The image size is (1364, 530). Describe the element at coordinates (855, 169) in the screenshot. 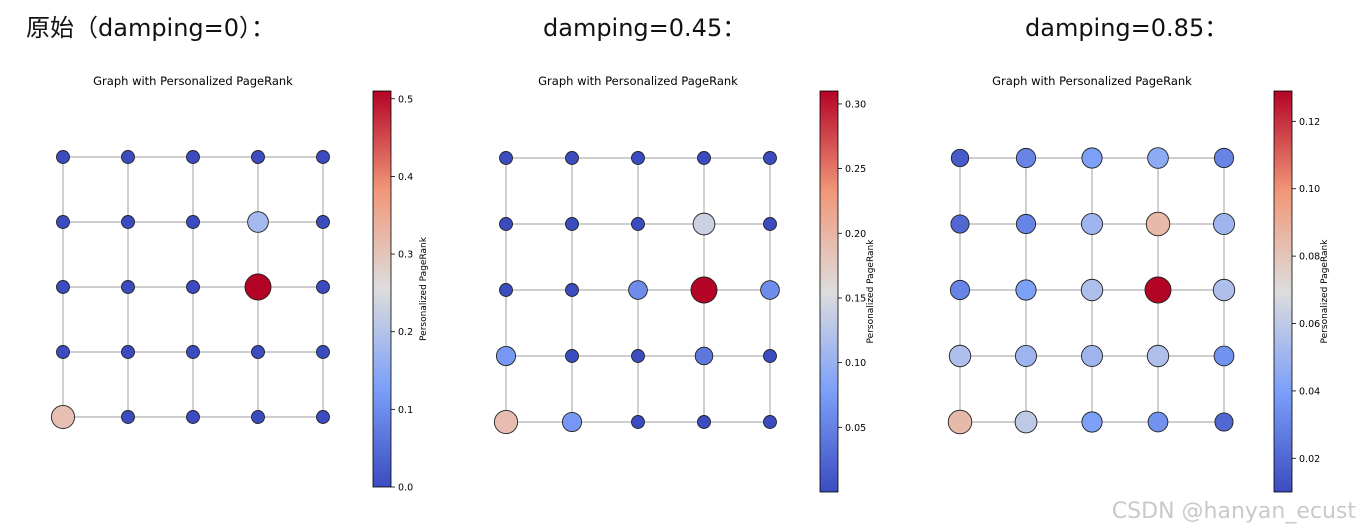

I see `colorbar-tick-label: 0.25` at that location.